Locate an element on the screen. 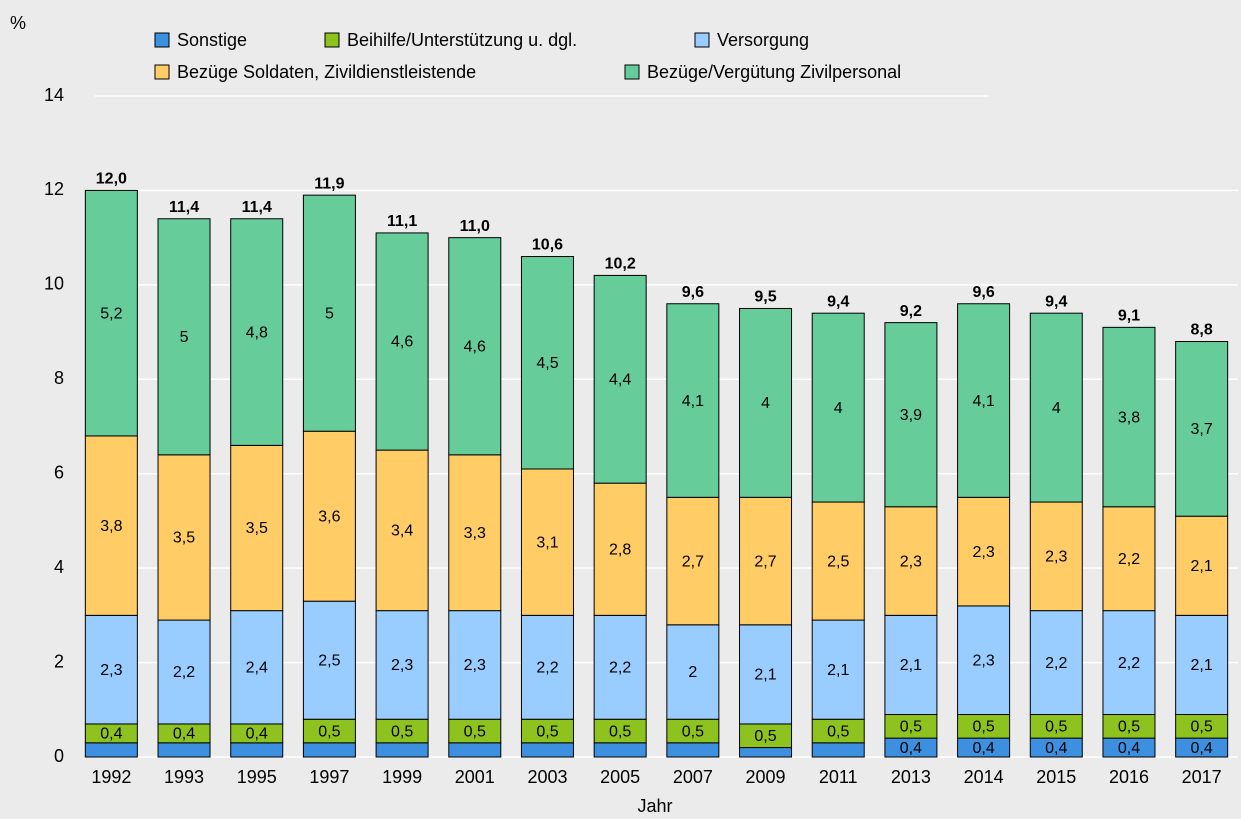 This screenshot has height=819, width=1241. x-tick-label: 2016 is located at coordinates (1129, 777).